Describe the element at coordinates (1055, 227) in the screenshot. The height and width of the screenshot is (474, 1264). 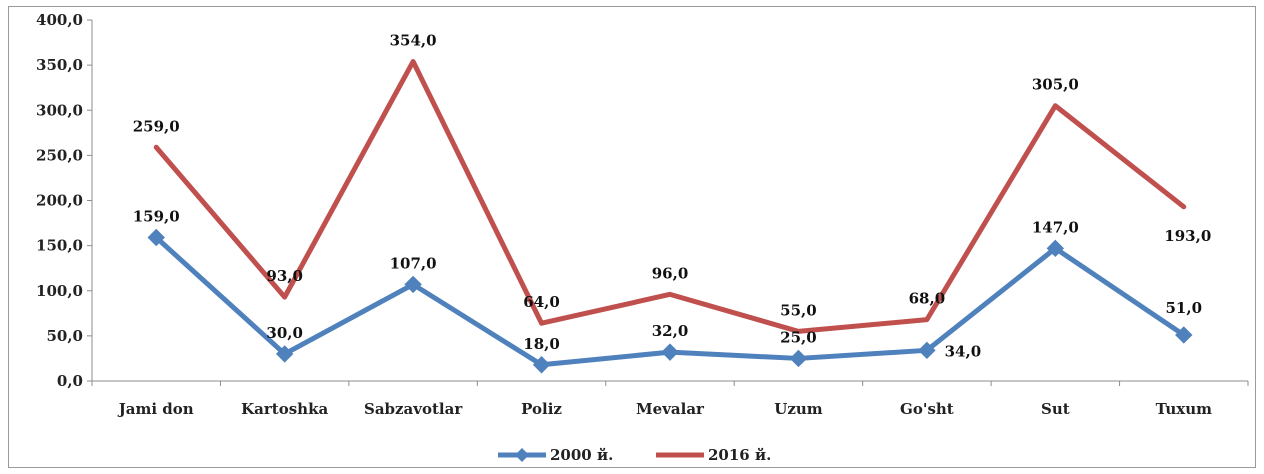
I see `data-label: 147,0` at that location.